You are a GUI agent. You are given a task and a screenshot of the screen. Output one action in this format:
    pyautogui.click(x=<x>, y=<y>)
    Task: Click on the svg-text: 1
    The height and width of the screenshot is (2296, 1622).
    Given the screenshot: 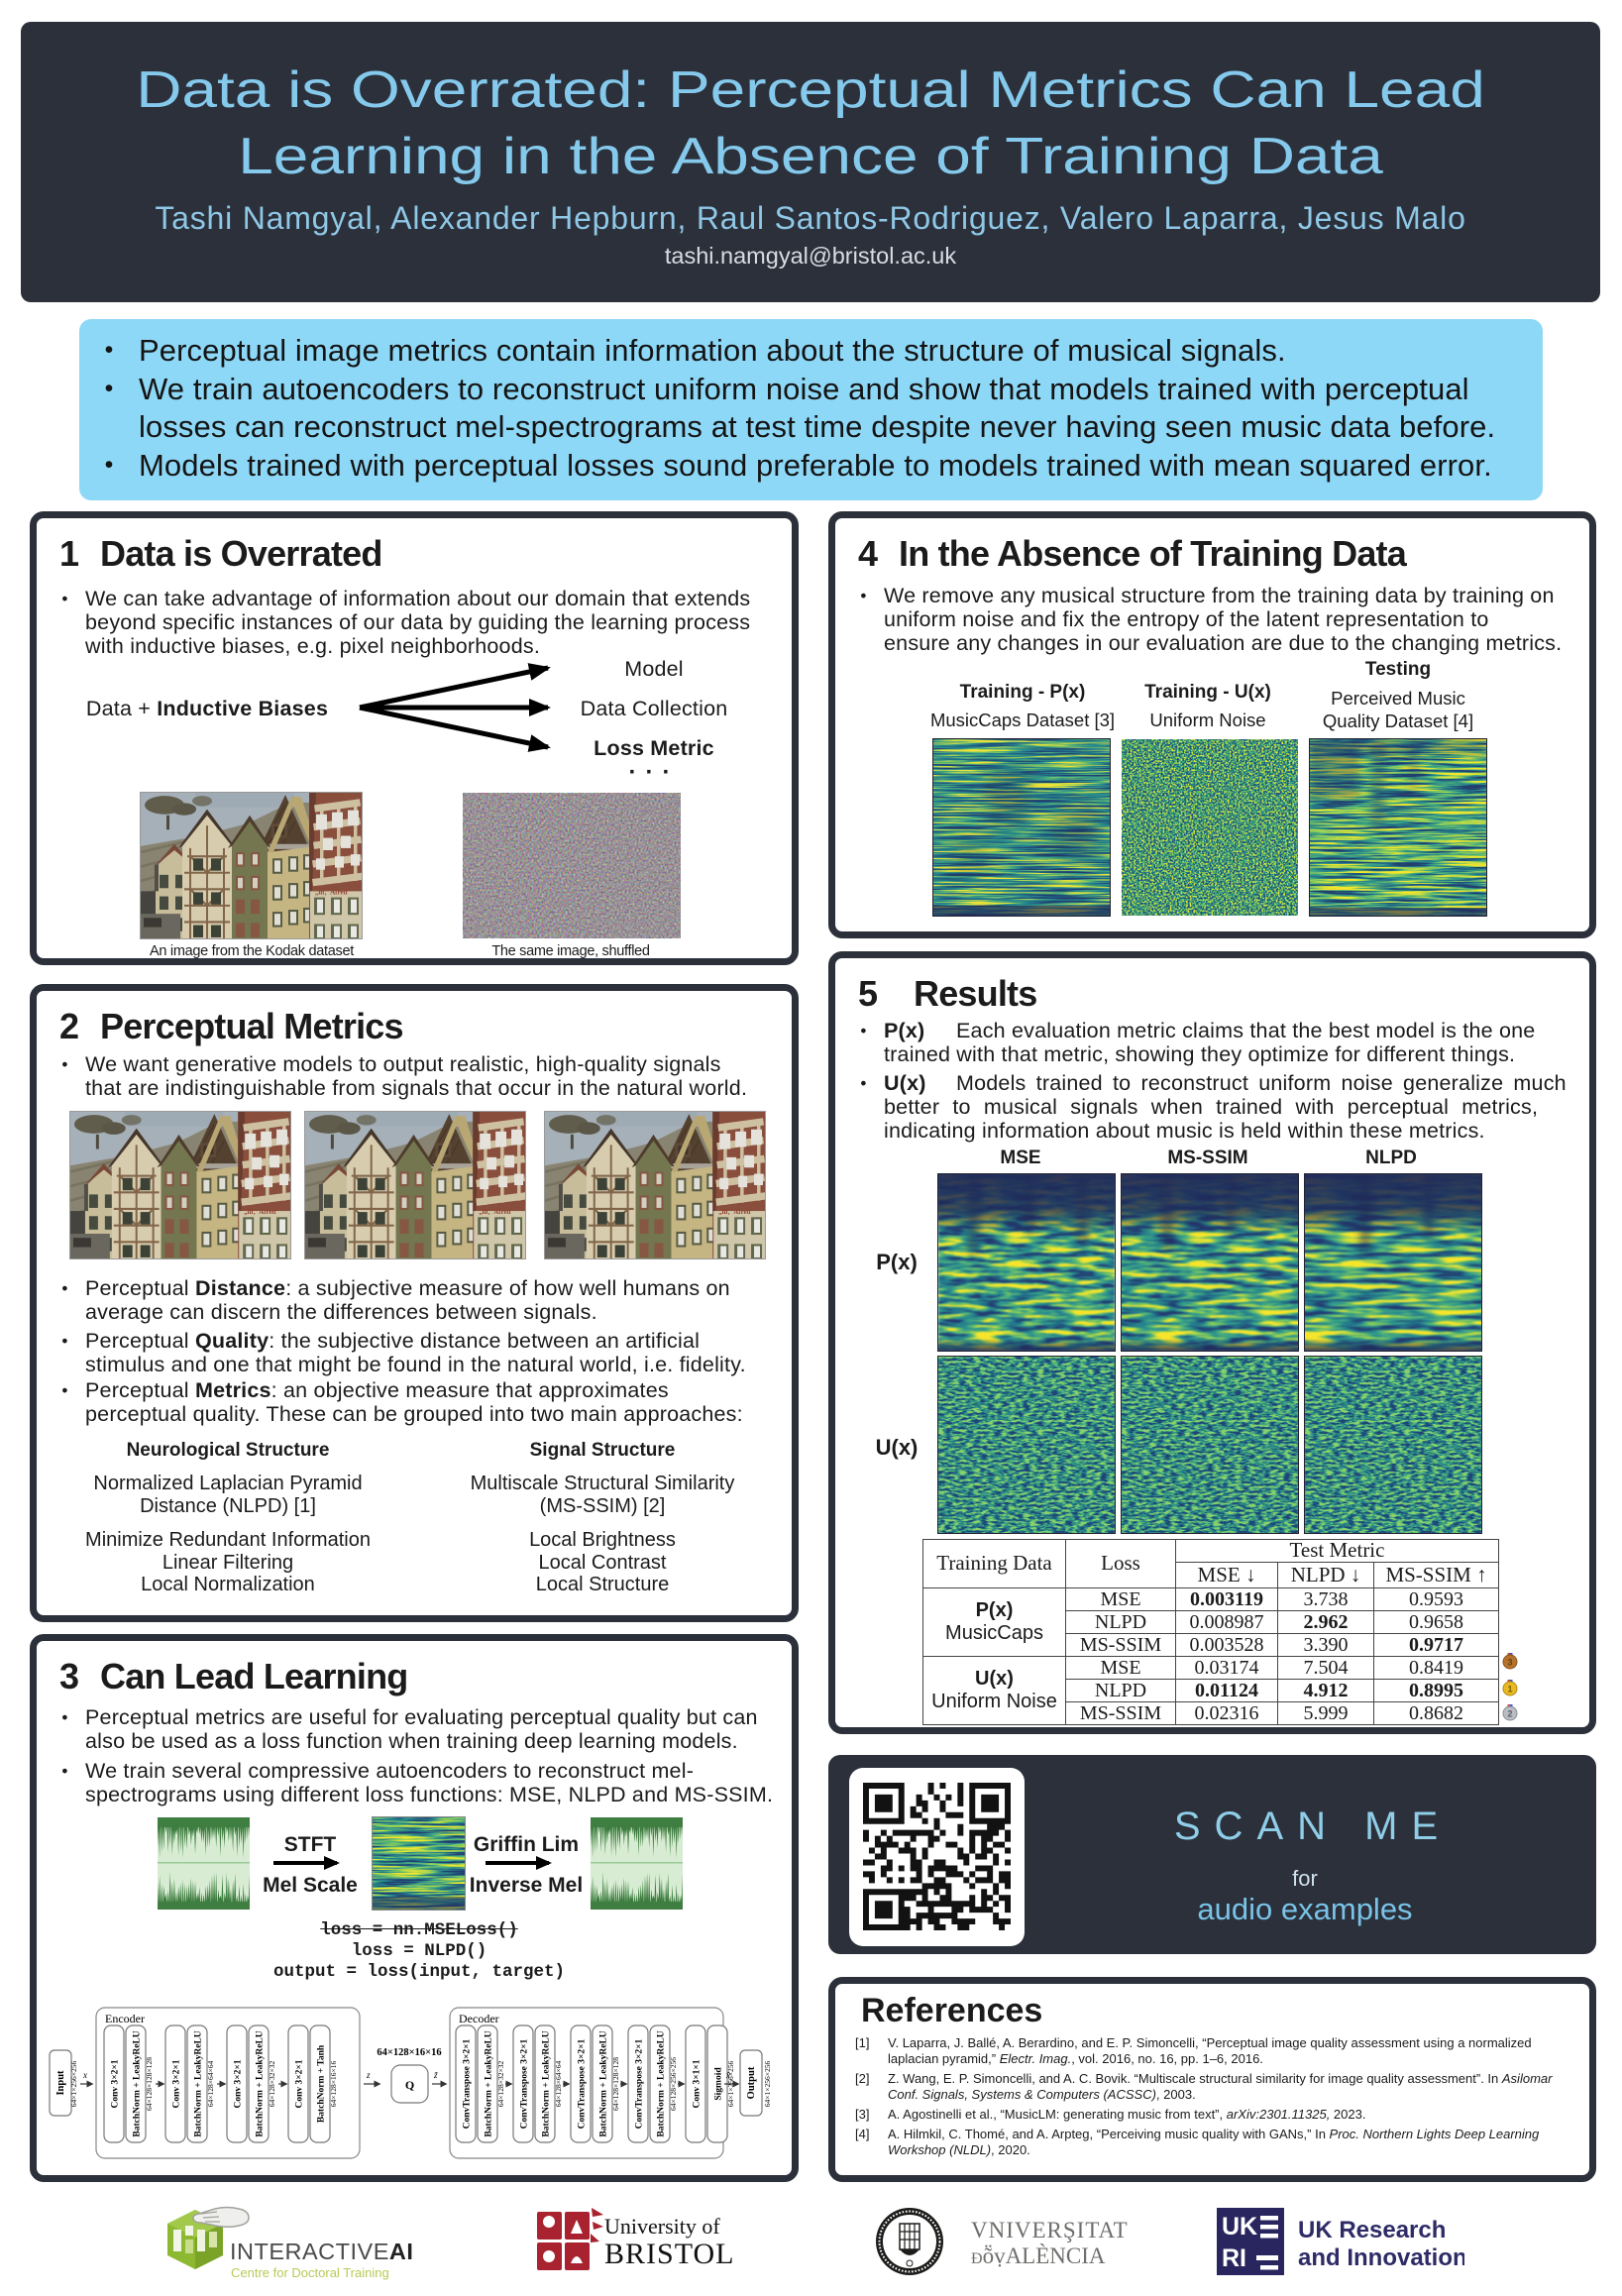 What is the action you would take?
    pyautogui.click(x=1509, y=1690)
    